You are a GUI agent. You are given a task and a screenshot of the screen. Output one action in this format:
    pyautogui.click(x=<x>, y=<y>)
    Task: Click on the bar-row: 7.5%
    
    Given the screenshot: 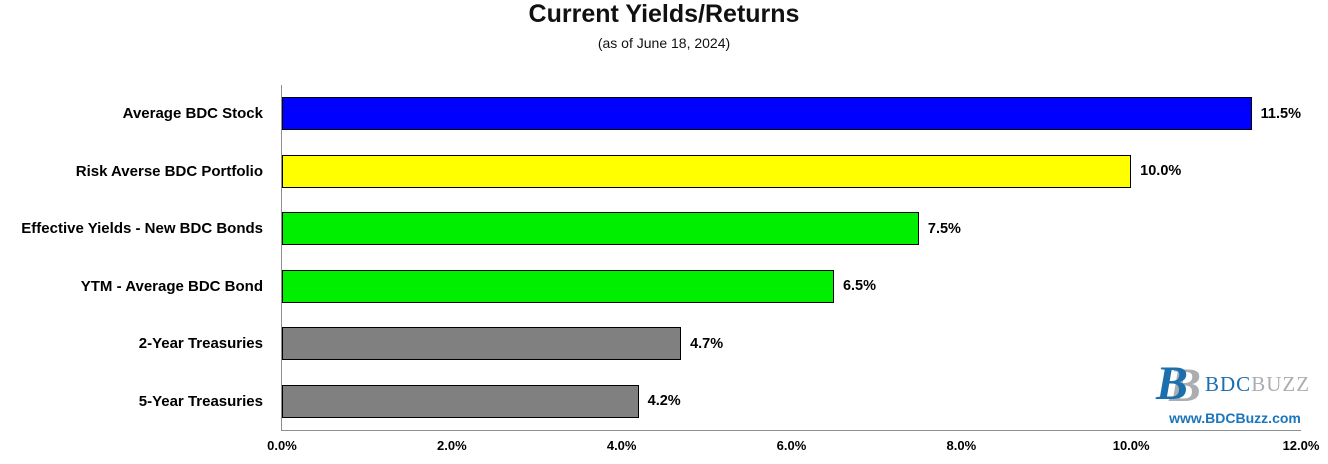 What is the action you would take?
    pyautogui.click(x=791, y=229)
    